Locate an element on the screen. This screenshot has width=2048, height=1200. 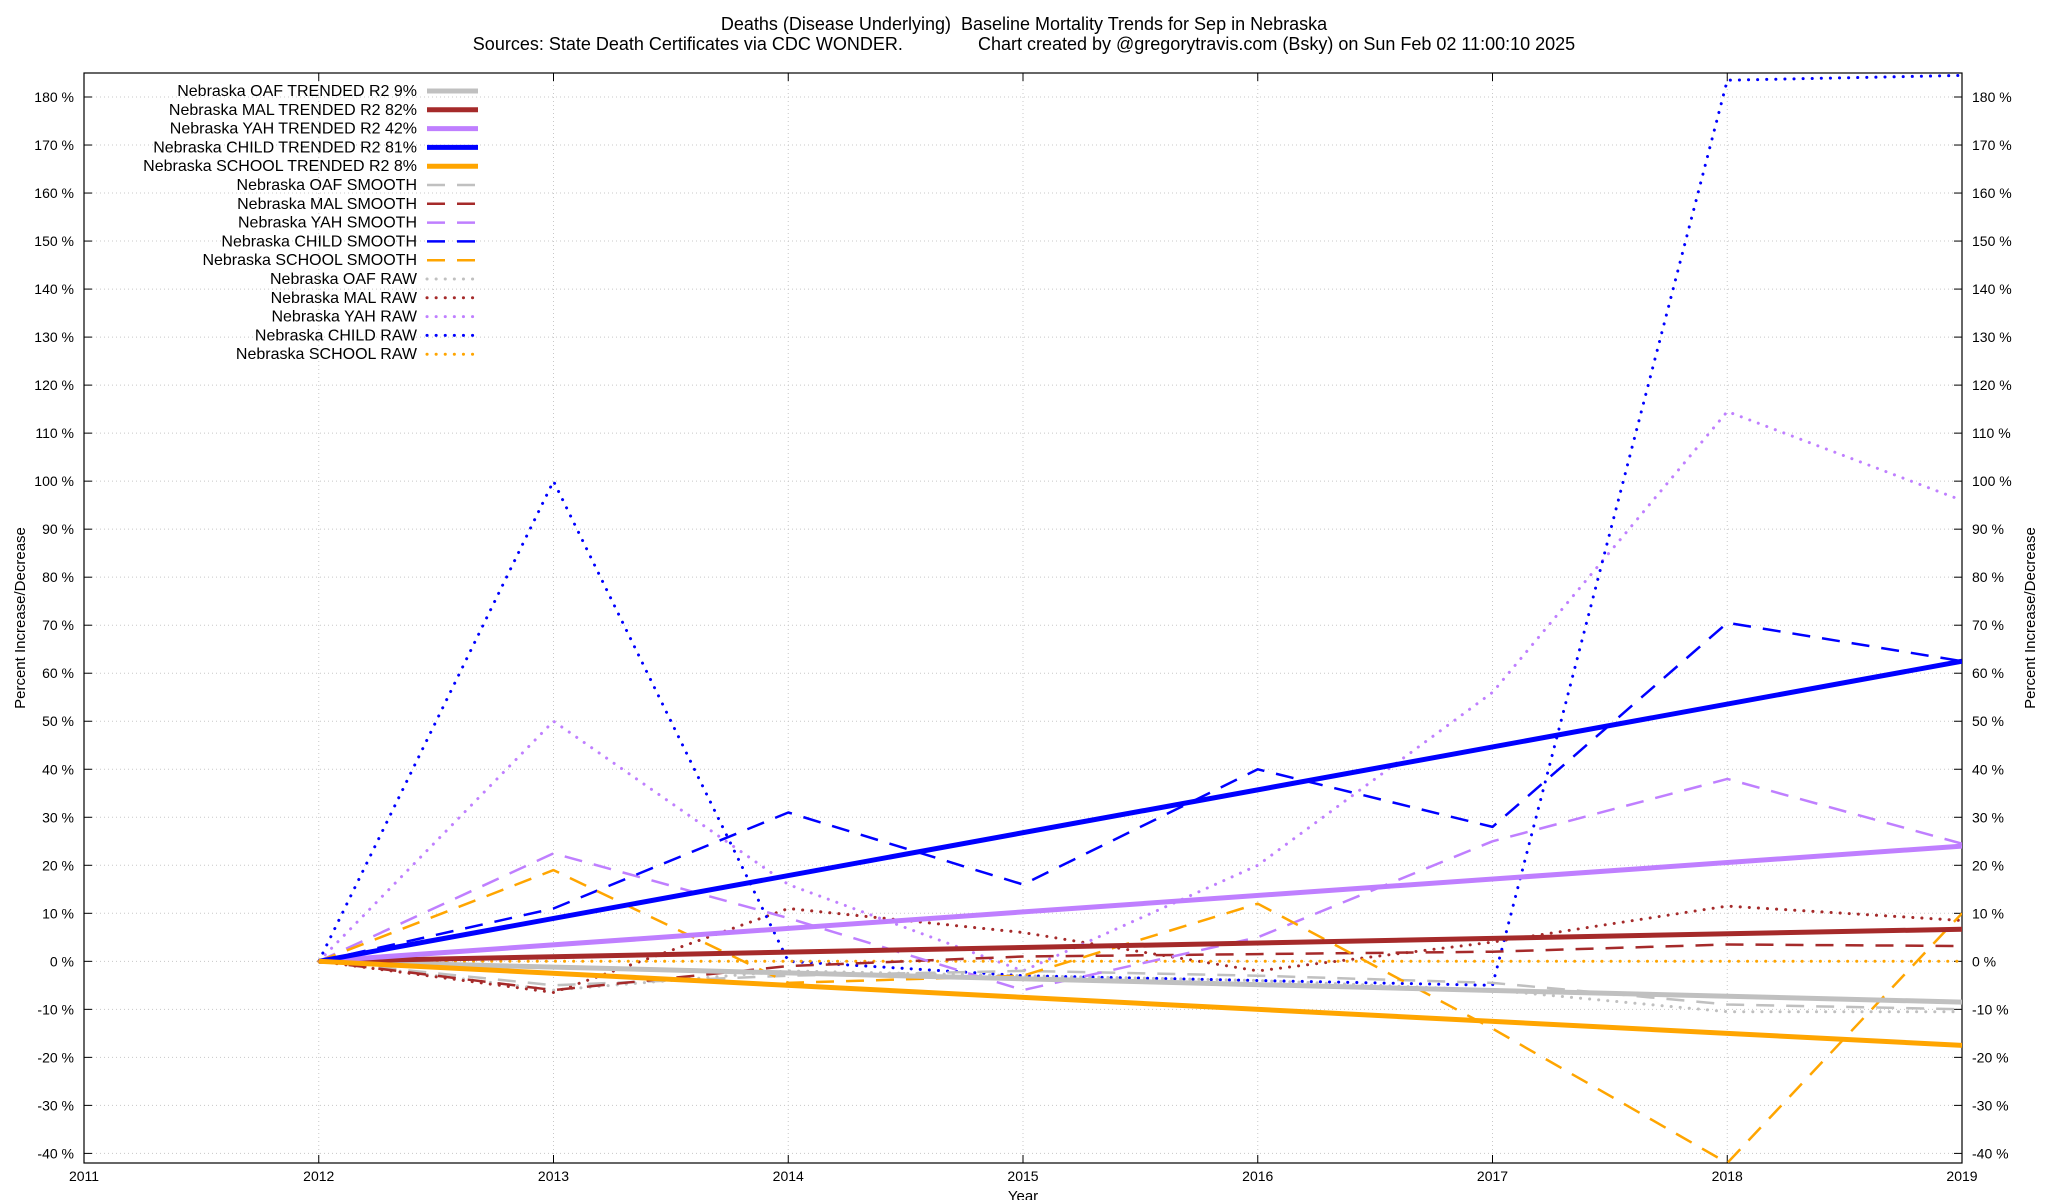
y2-axis-label: Percent Increase/Decrease is located at coordinates (2030, 618).